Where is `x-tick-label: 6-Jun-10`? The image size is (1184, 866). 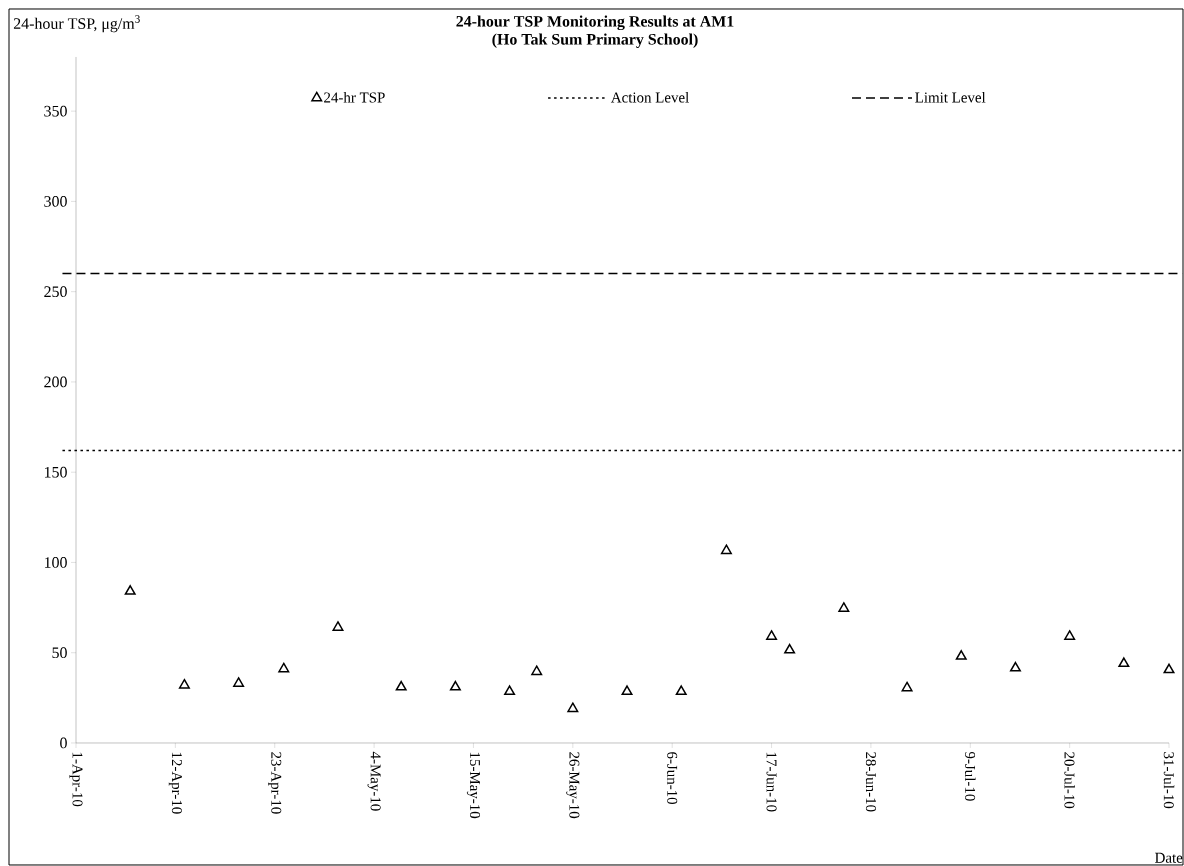 x-tick-label: 6-Jun-10 is located at coordinates (672, 778).